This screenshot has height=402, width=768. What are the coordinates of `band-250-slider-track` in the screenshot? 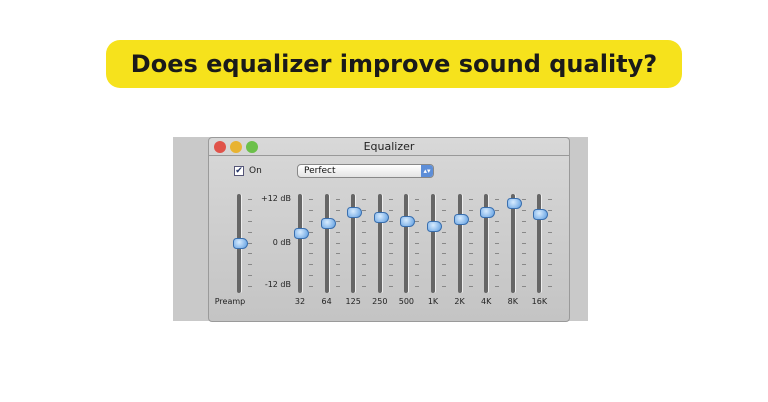 It's located at (379, 243).